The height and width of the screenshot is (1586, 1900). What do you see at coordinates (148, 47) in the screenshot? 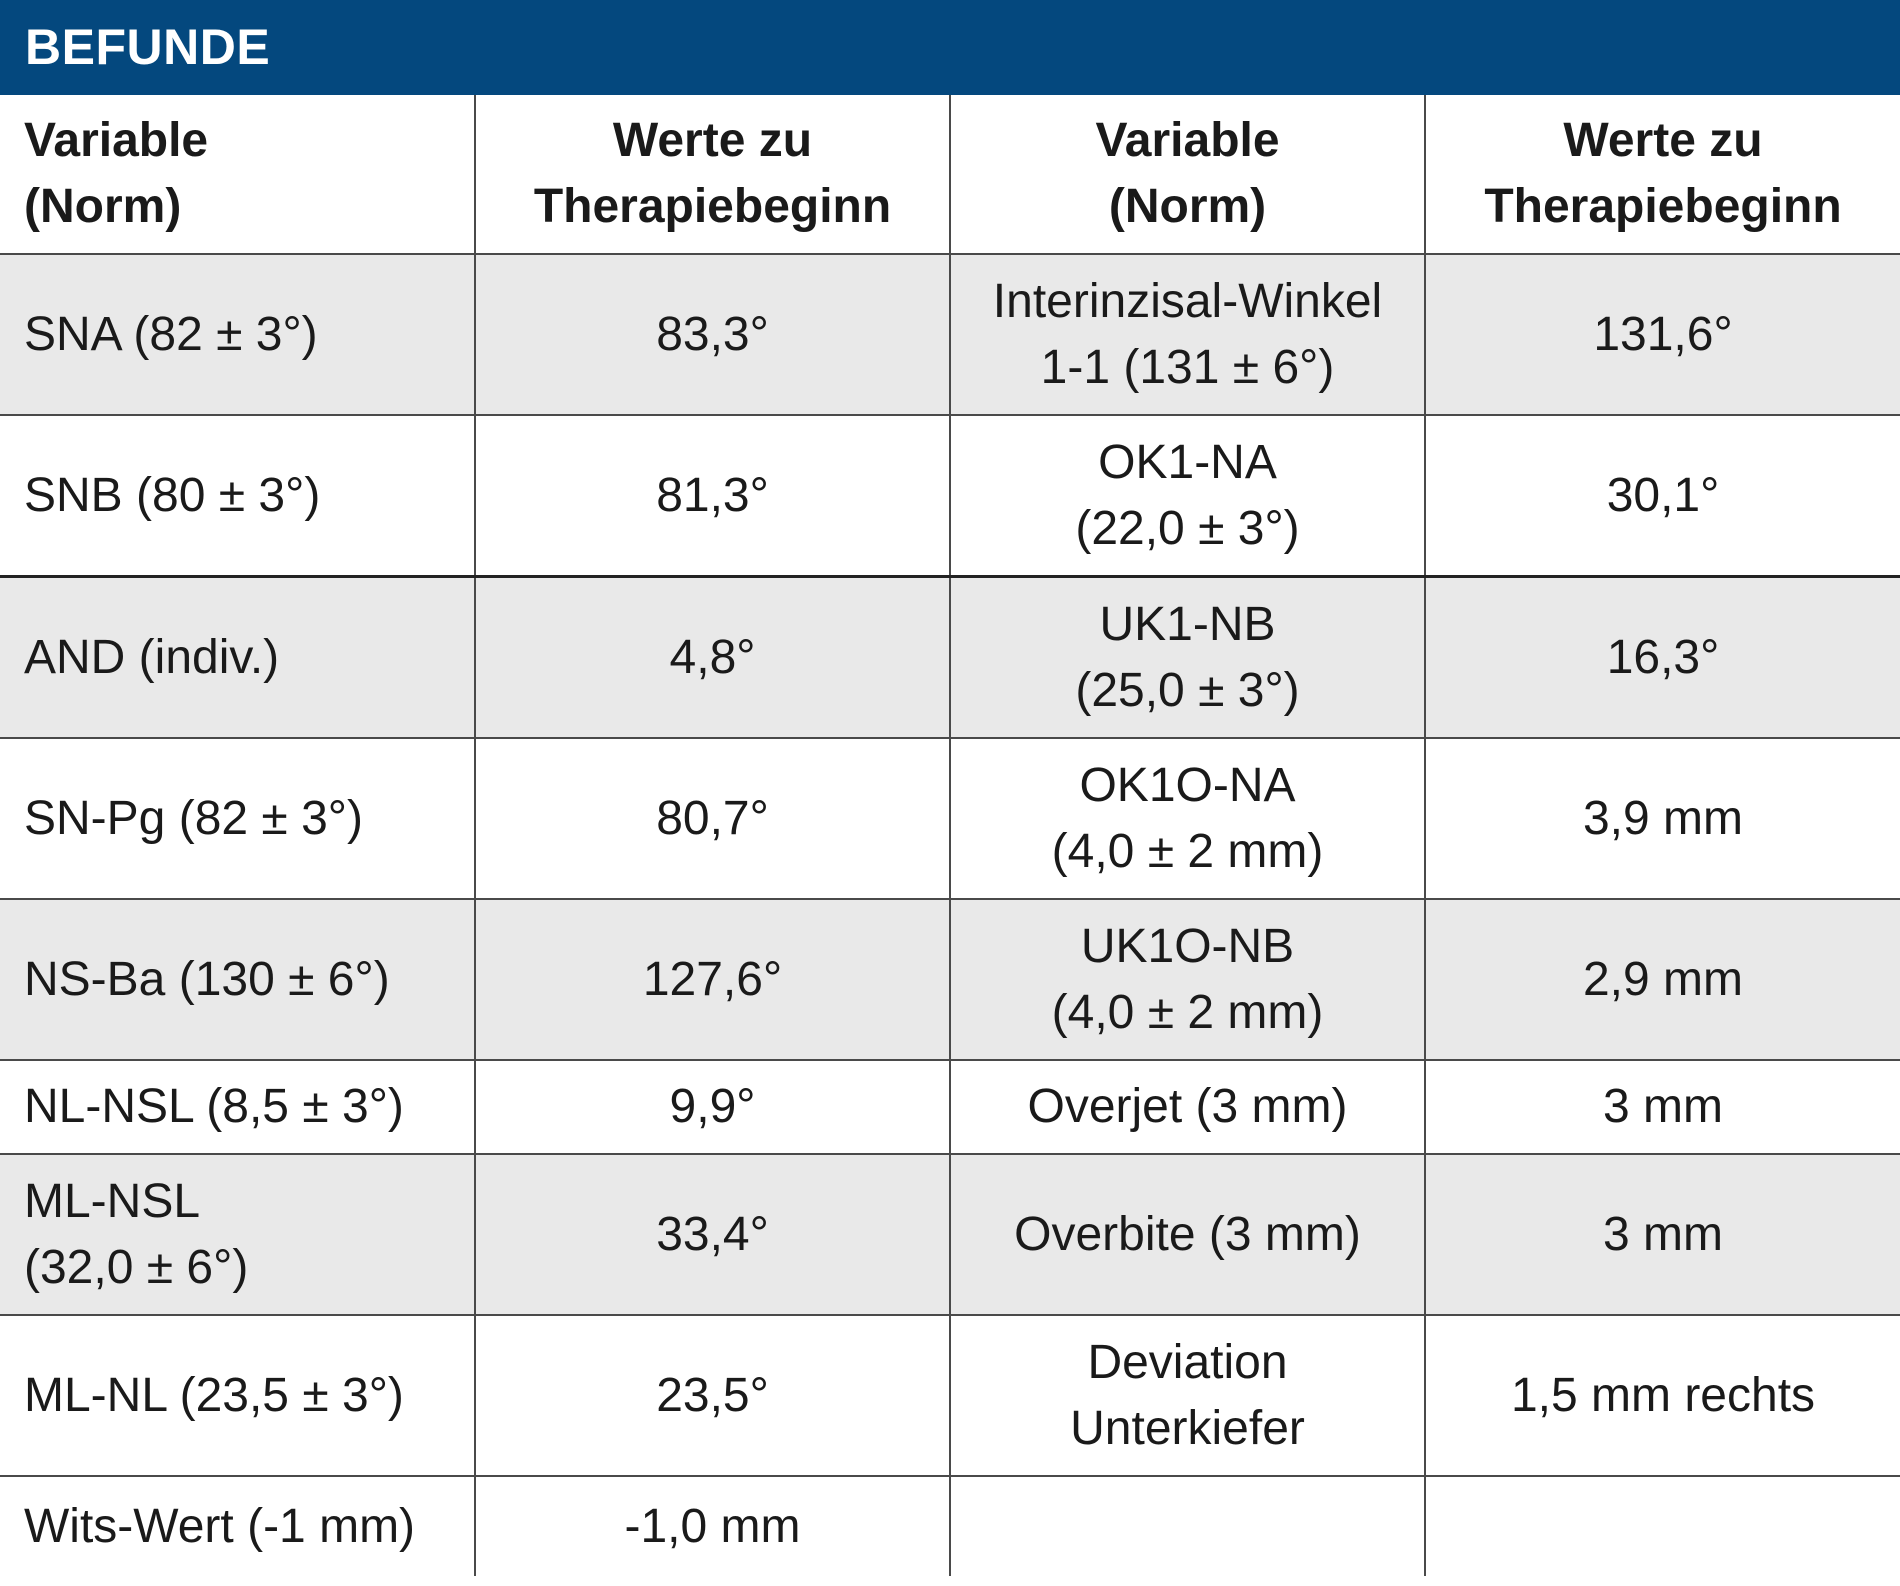
I see `table-title: BEFUNDE` at bounding box center [148, 47].